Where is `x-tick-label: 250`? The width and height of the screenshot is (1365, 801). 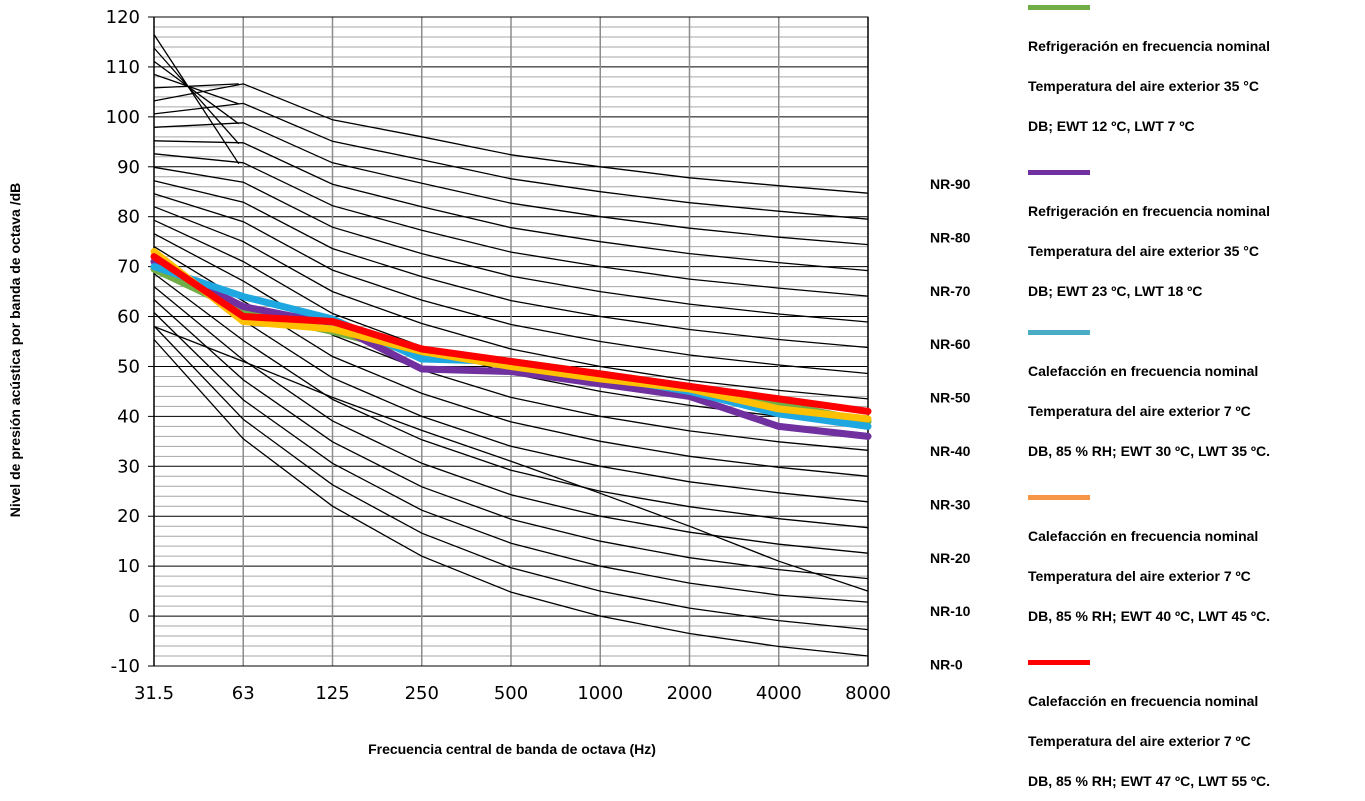 x-tick-label: 250 is located at coordinates (422, 693).